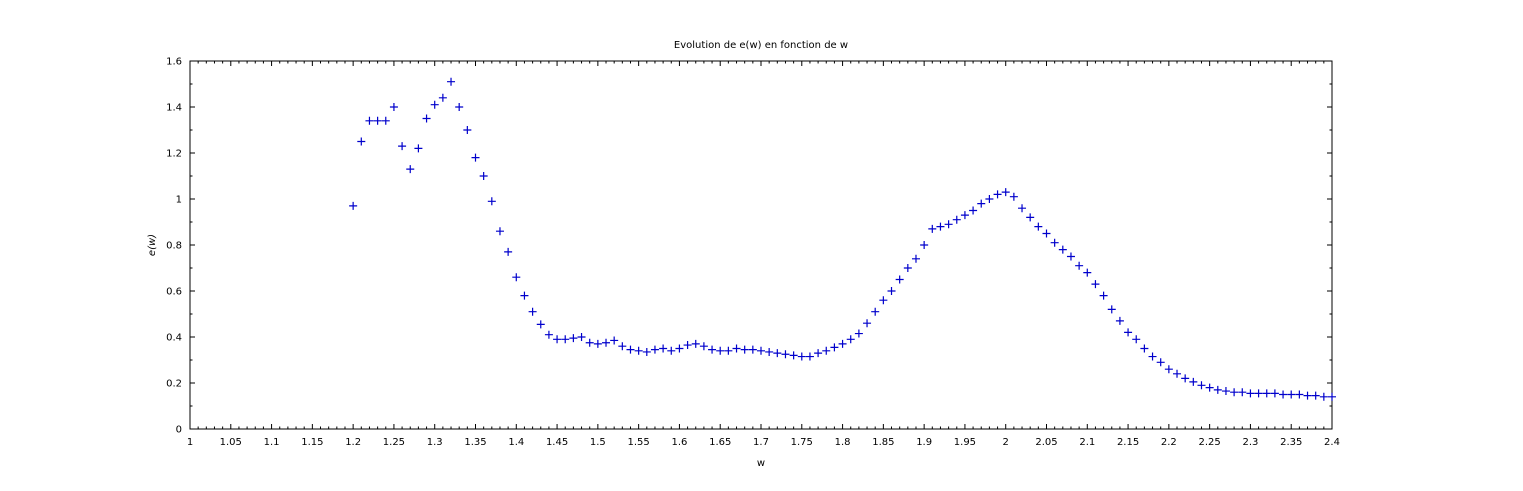 This screenshot has width=1523, height=491. Describe the element at coordinates (174, 246) in the screenshot. I see `y-tick-label: 0.8` at that location.